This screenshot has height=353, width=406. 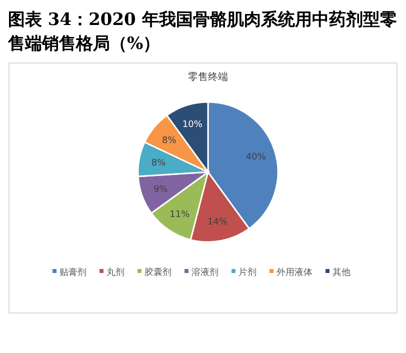 What do you see at coordinates (256, 157) in the screenshot?
I see `data-label: 40%` at bounding box center [256, 157].